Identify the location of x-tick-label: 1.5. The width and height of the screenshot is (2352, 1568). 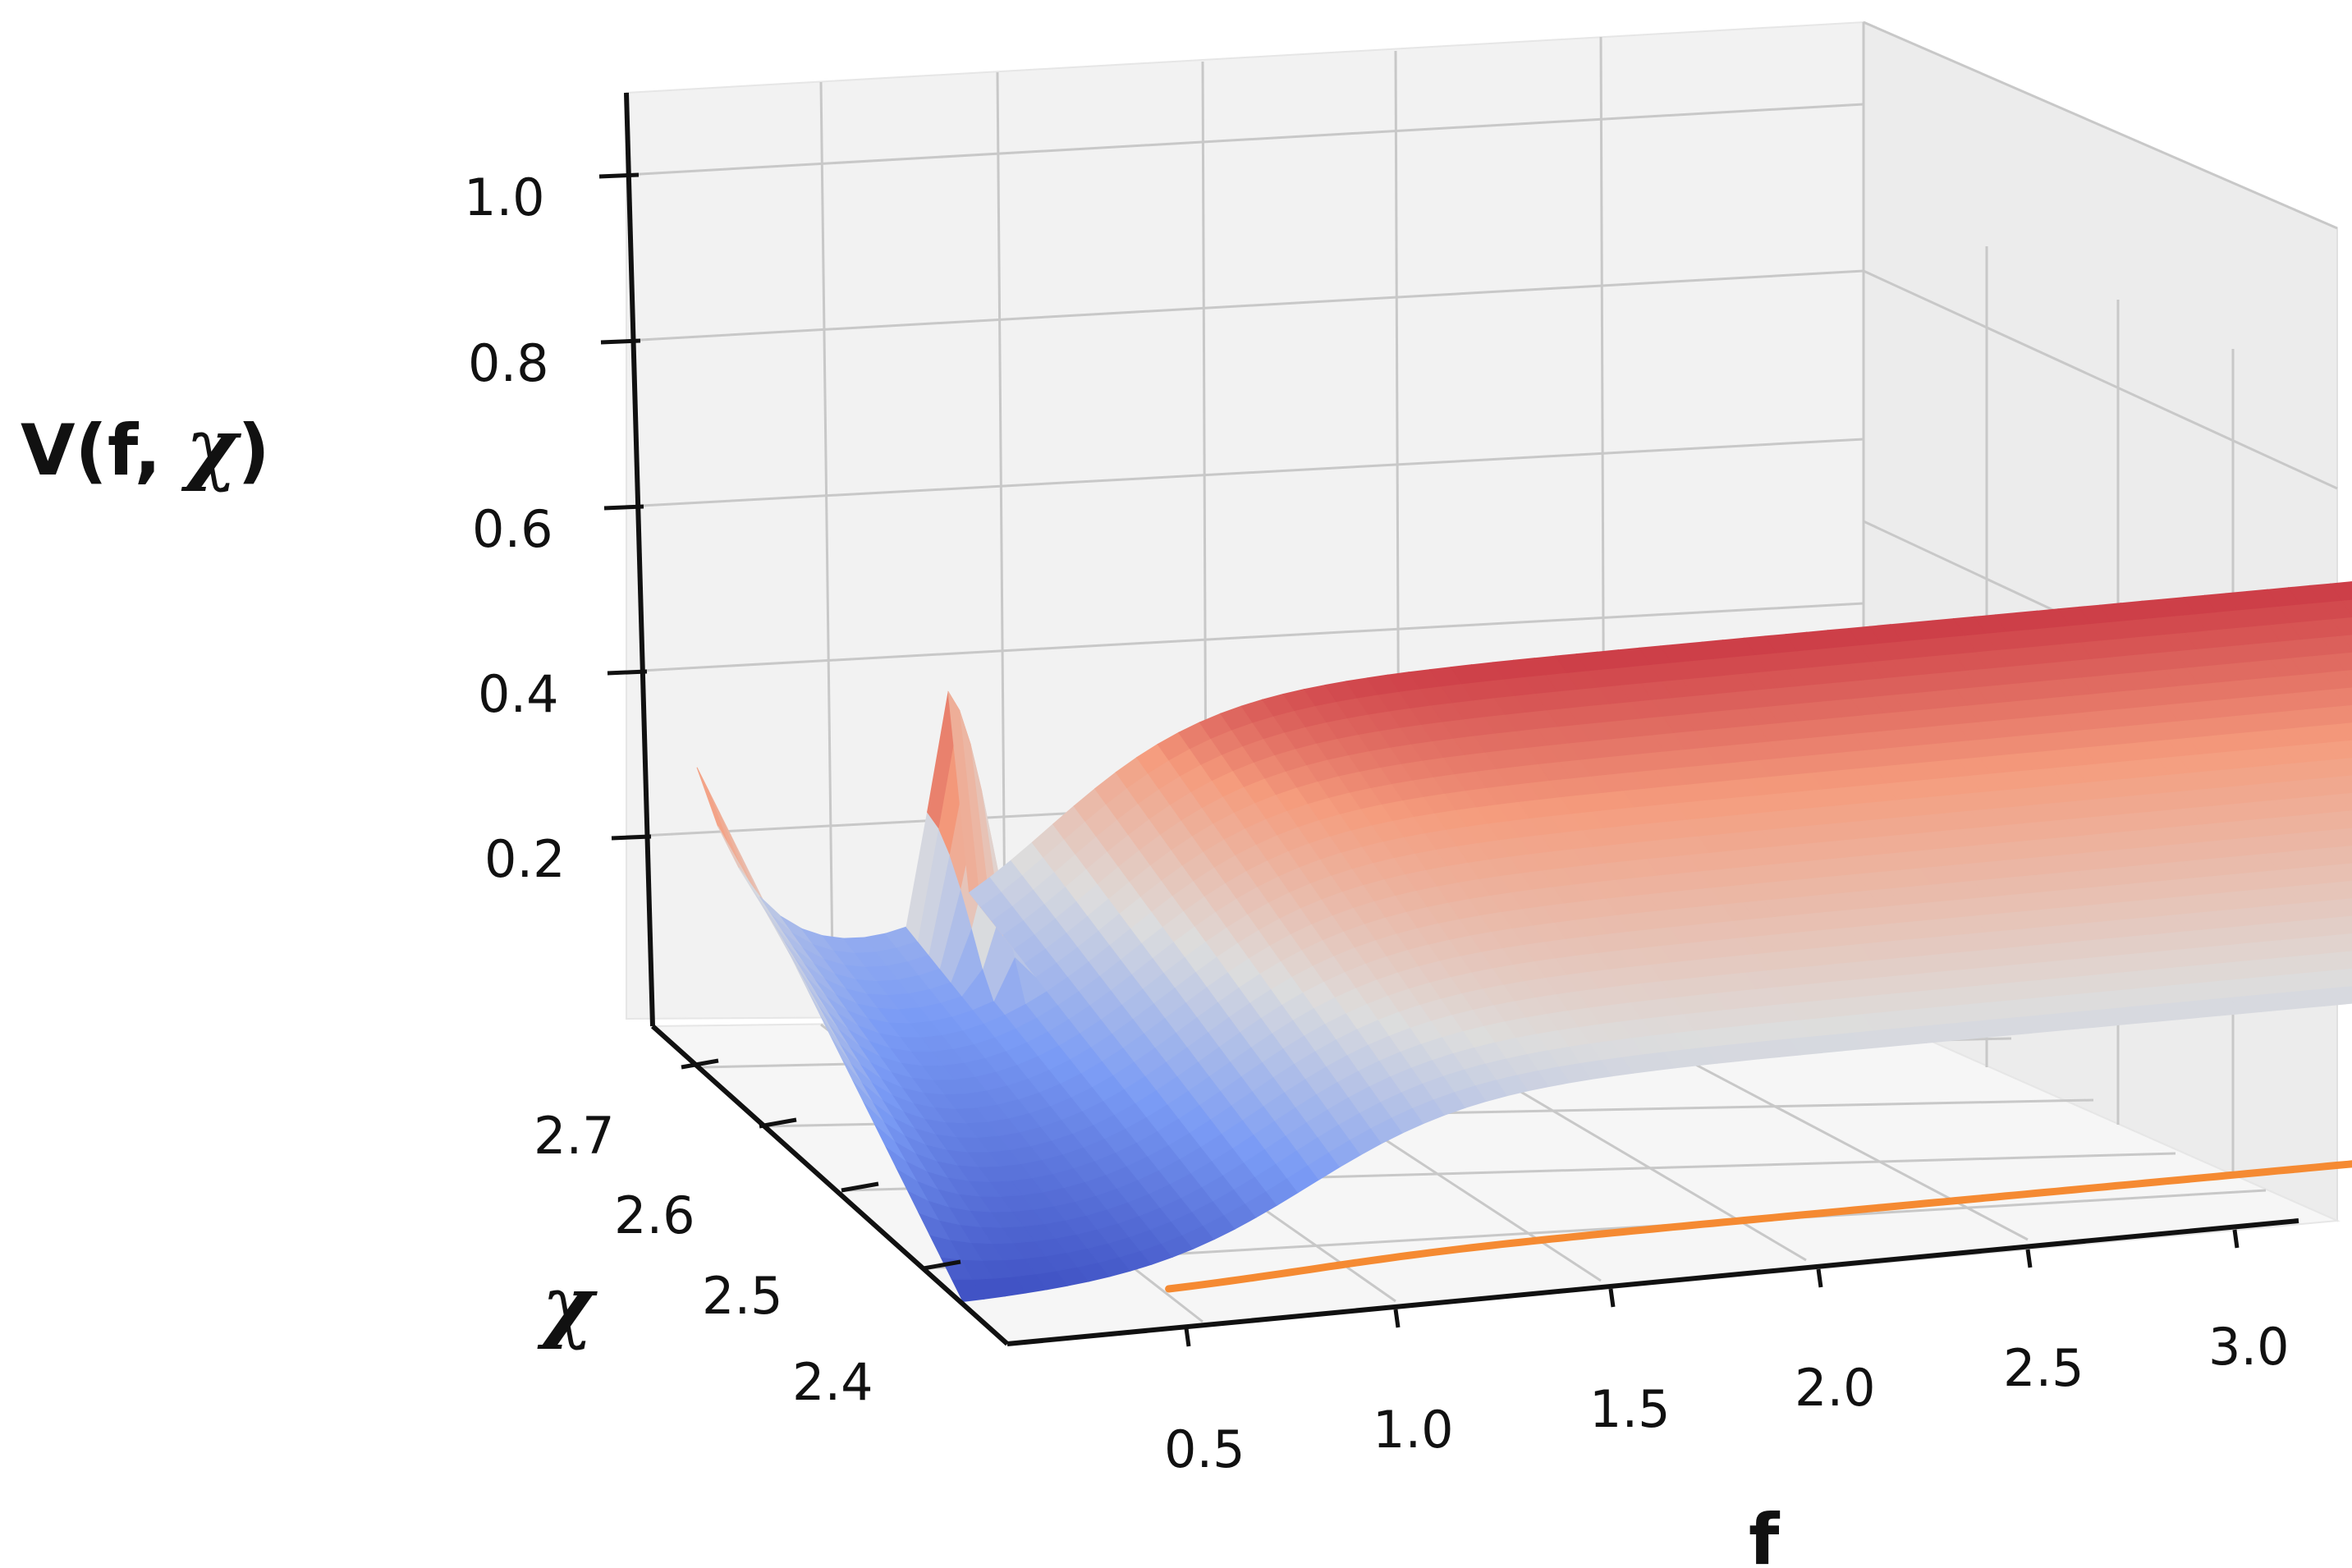
(1630, 1409).